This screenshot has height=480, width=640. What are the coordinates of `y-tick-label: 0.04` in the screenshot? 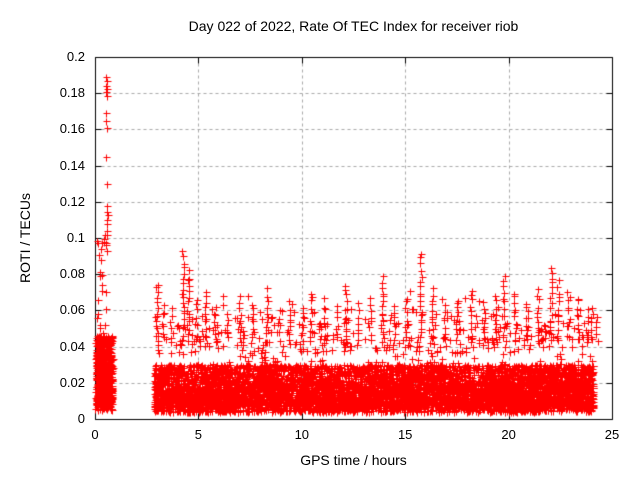 It's located at (72, 346).